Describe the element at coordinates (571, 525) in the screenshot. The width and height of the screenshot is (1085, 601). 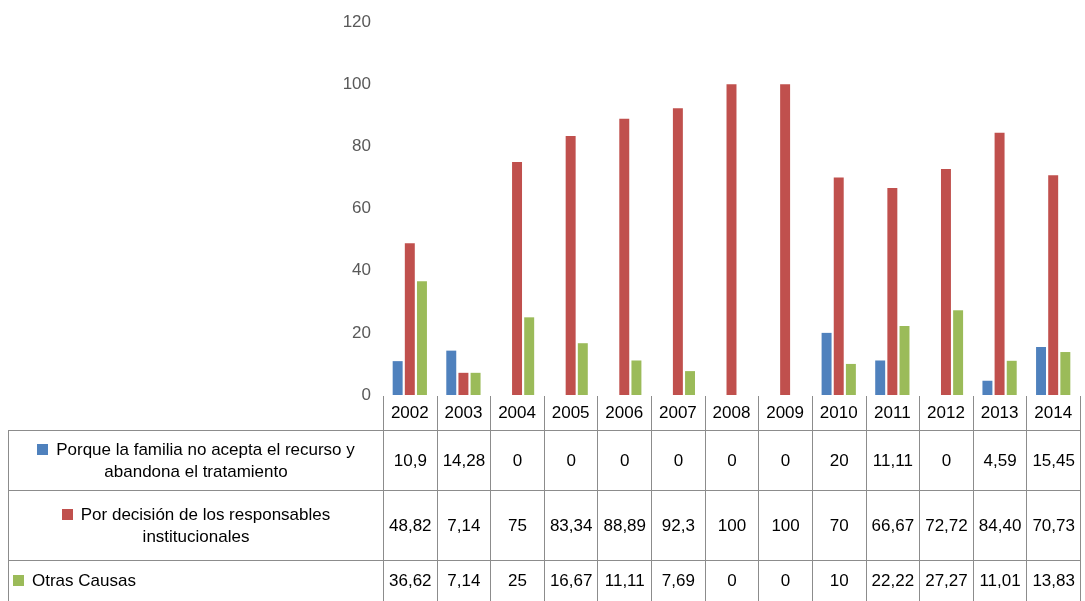
I see `data-label: 83,34` at that location.